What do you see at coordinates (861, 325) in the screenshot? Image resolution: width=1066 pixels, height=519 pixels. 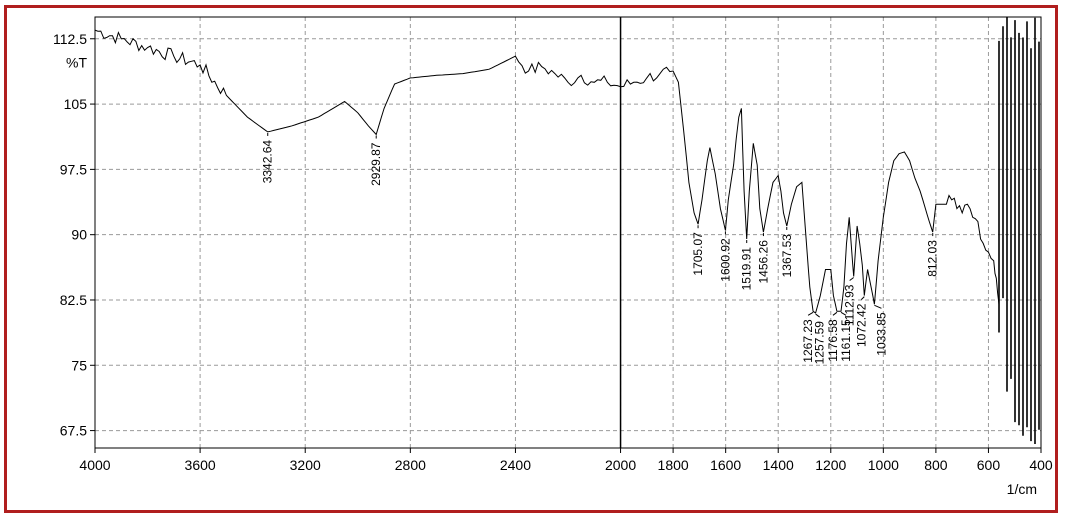 I see `peak-label: 1072.42` at bounding box center [861, 325].